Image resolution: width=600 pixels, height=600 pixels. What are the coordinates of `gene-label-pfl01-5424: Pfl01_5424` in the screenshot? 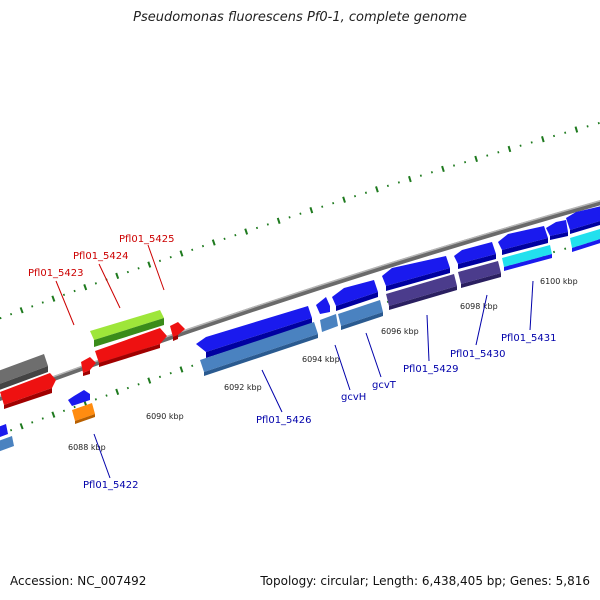 It's located at (101, 256).